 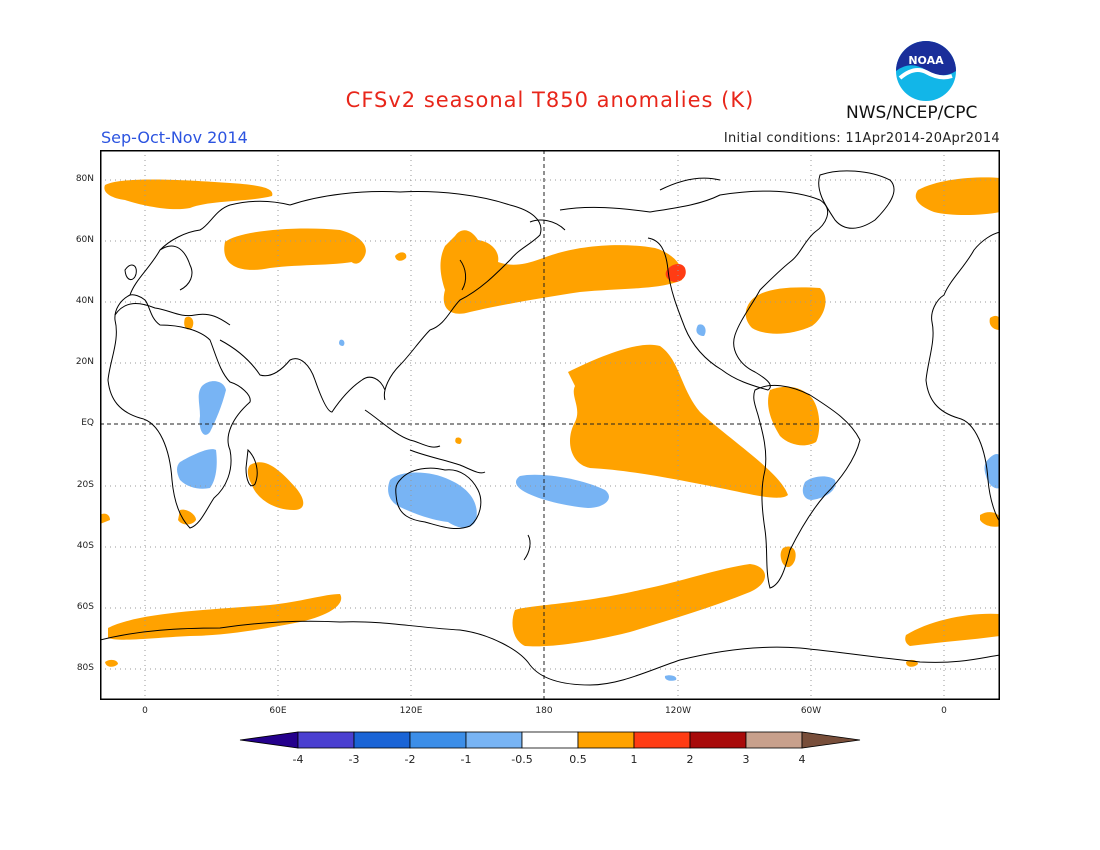 I want to click on lon-label-120e: 120E, so click(x=411, y=711).